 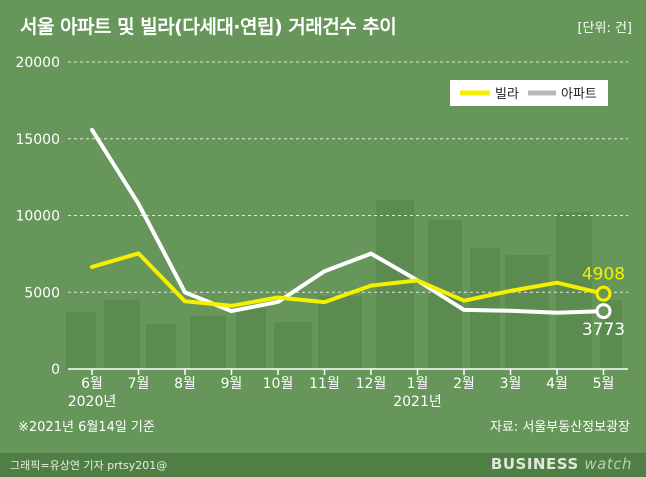 What do you see at coordinates (86, 427) in the screenshot?
I see `reference-date-note: ※2021년 6월14일 기준` at bounding box center [86, 427].